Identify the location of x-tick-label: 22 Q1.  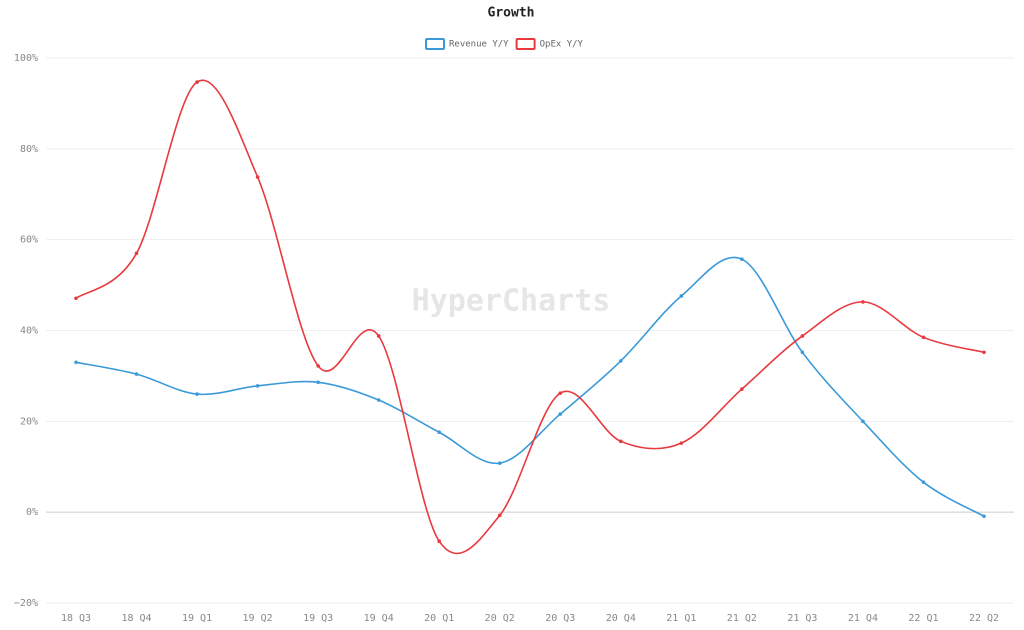
(923, 618).